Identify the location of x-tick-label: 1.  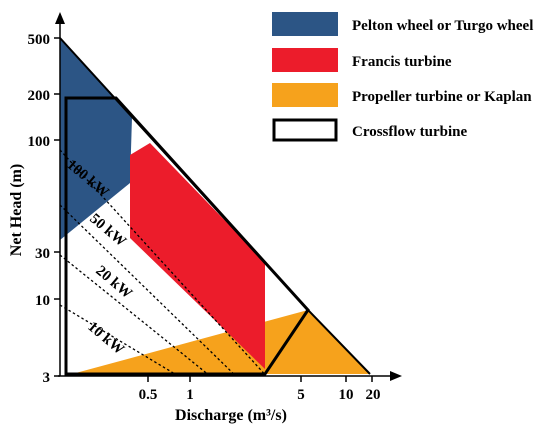
(190, 395).